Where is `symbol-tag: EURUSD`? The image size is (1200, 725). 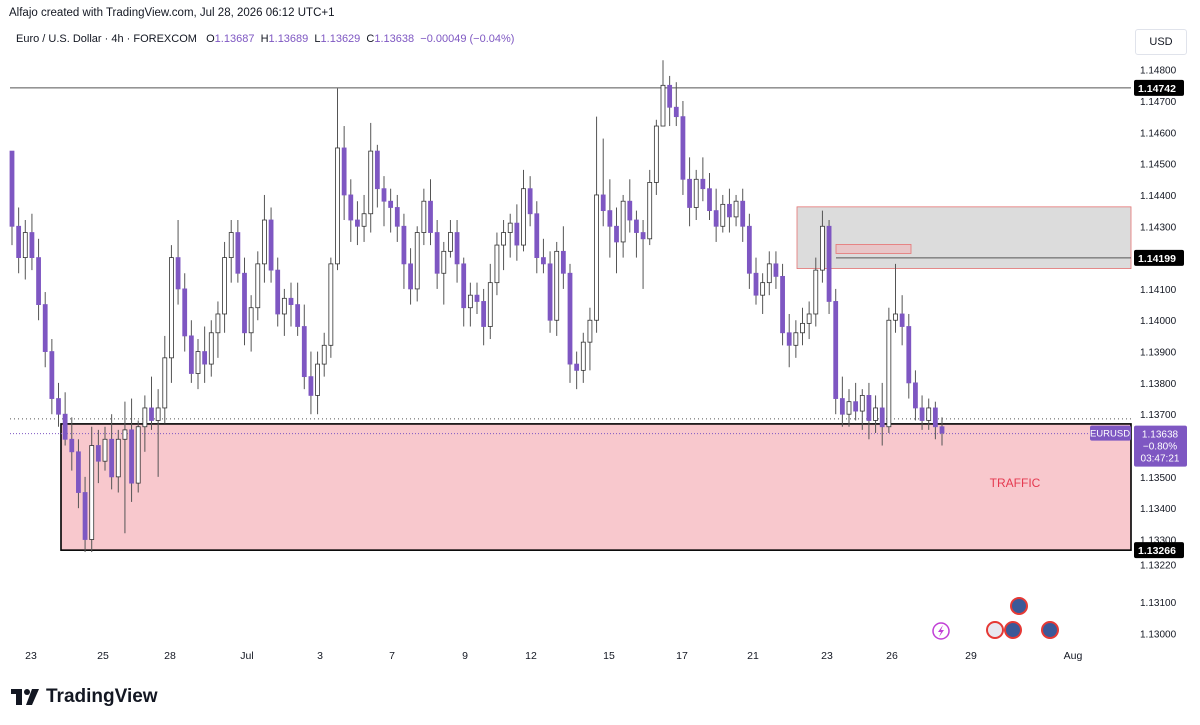 symbol-tag: EURUSD is located at coordinates (1110, 434).